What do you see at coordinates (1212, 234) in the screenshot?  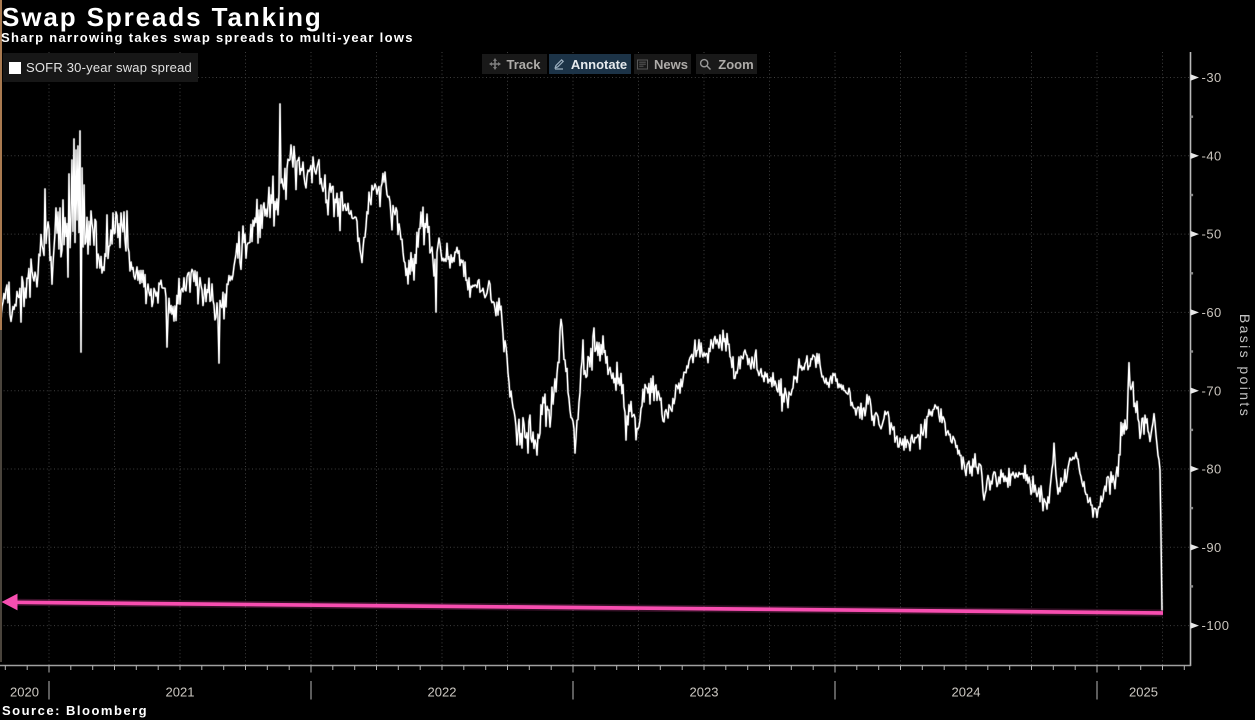 I see `svg-text: -50` at bounding box center [1212, 234].